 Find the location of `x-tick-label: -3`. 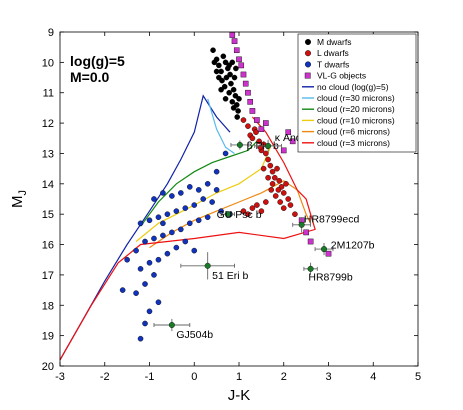

x-tick-label: -3 is located at coordinates (60, 377).